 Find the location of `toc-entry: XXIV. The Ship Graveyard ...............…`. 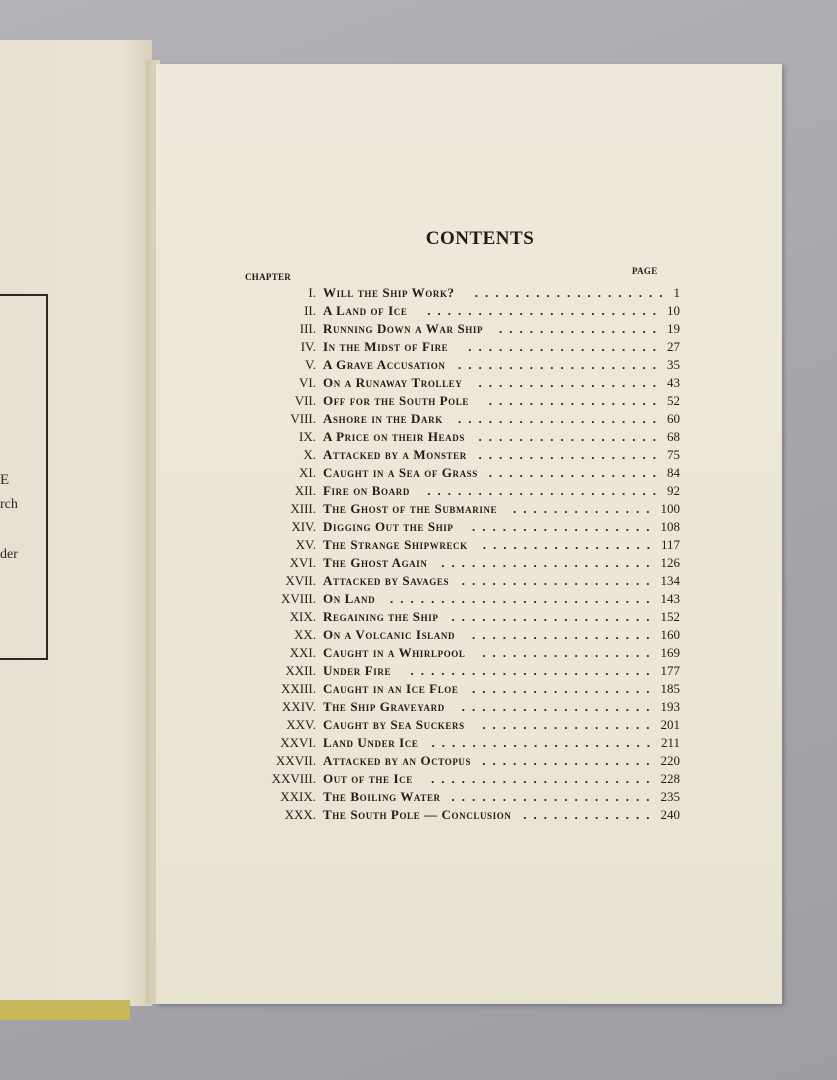

toc-entry: XXIV. The Ship Graveyard ...............… is located at coordinates (461, 707).